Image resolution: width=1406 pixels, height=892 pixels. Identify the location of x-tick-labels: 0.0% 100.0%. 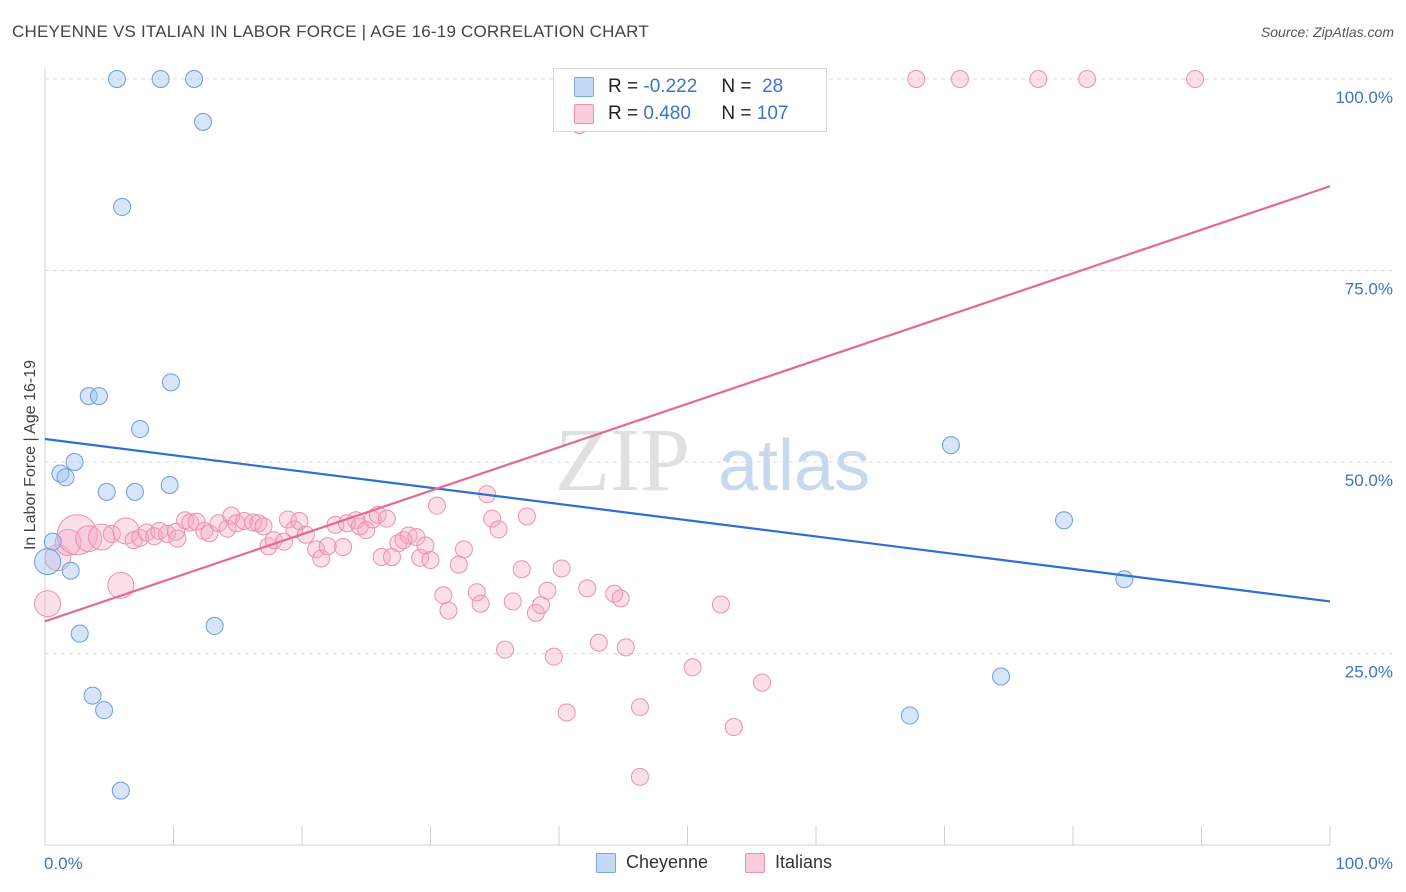
(718, 863).